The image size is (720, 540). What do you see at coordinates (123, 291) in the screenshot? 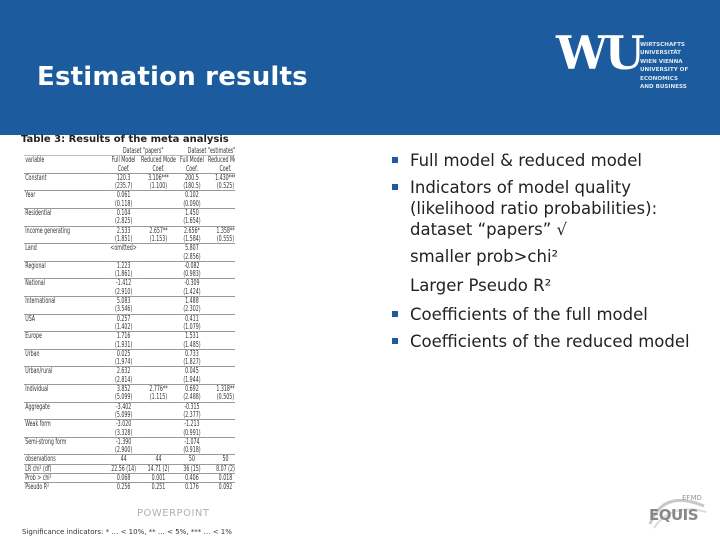
I see `row-value: (2.910)` at bounding box center [123, 291].